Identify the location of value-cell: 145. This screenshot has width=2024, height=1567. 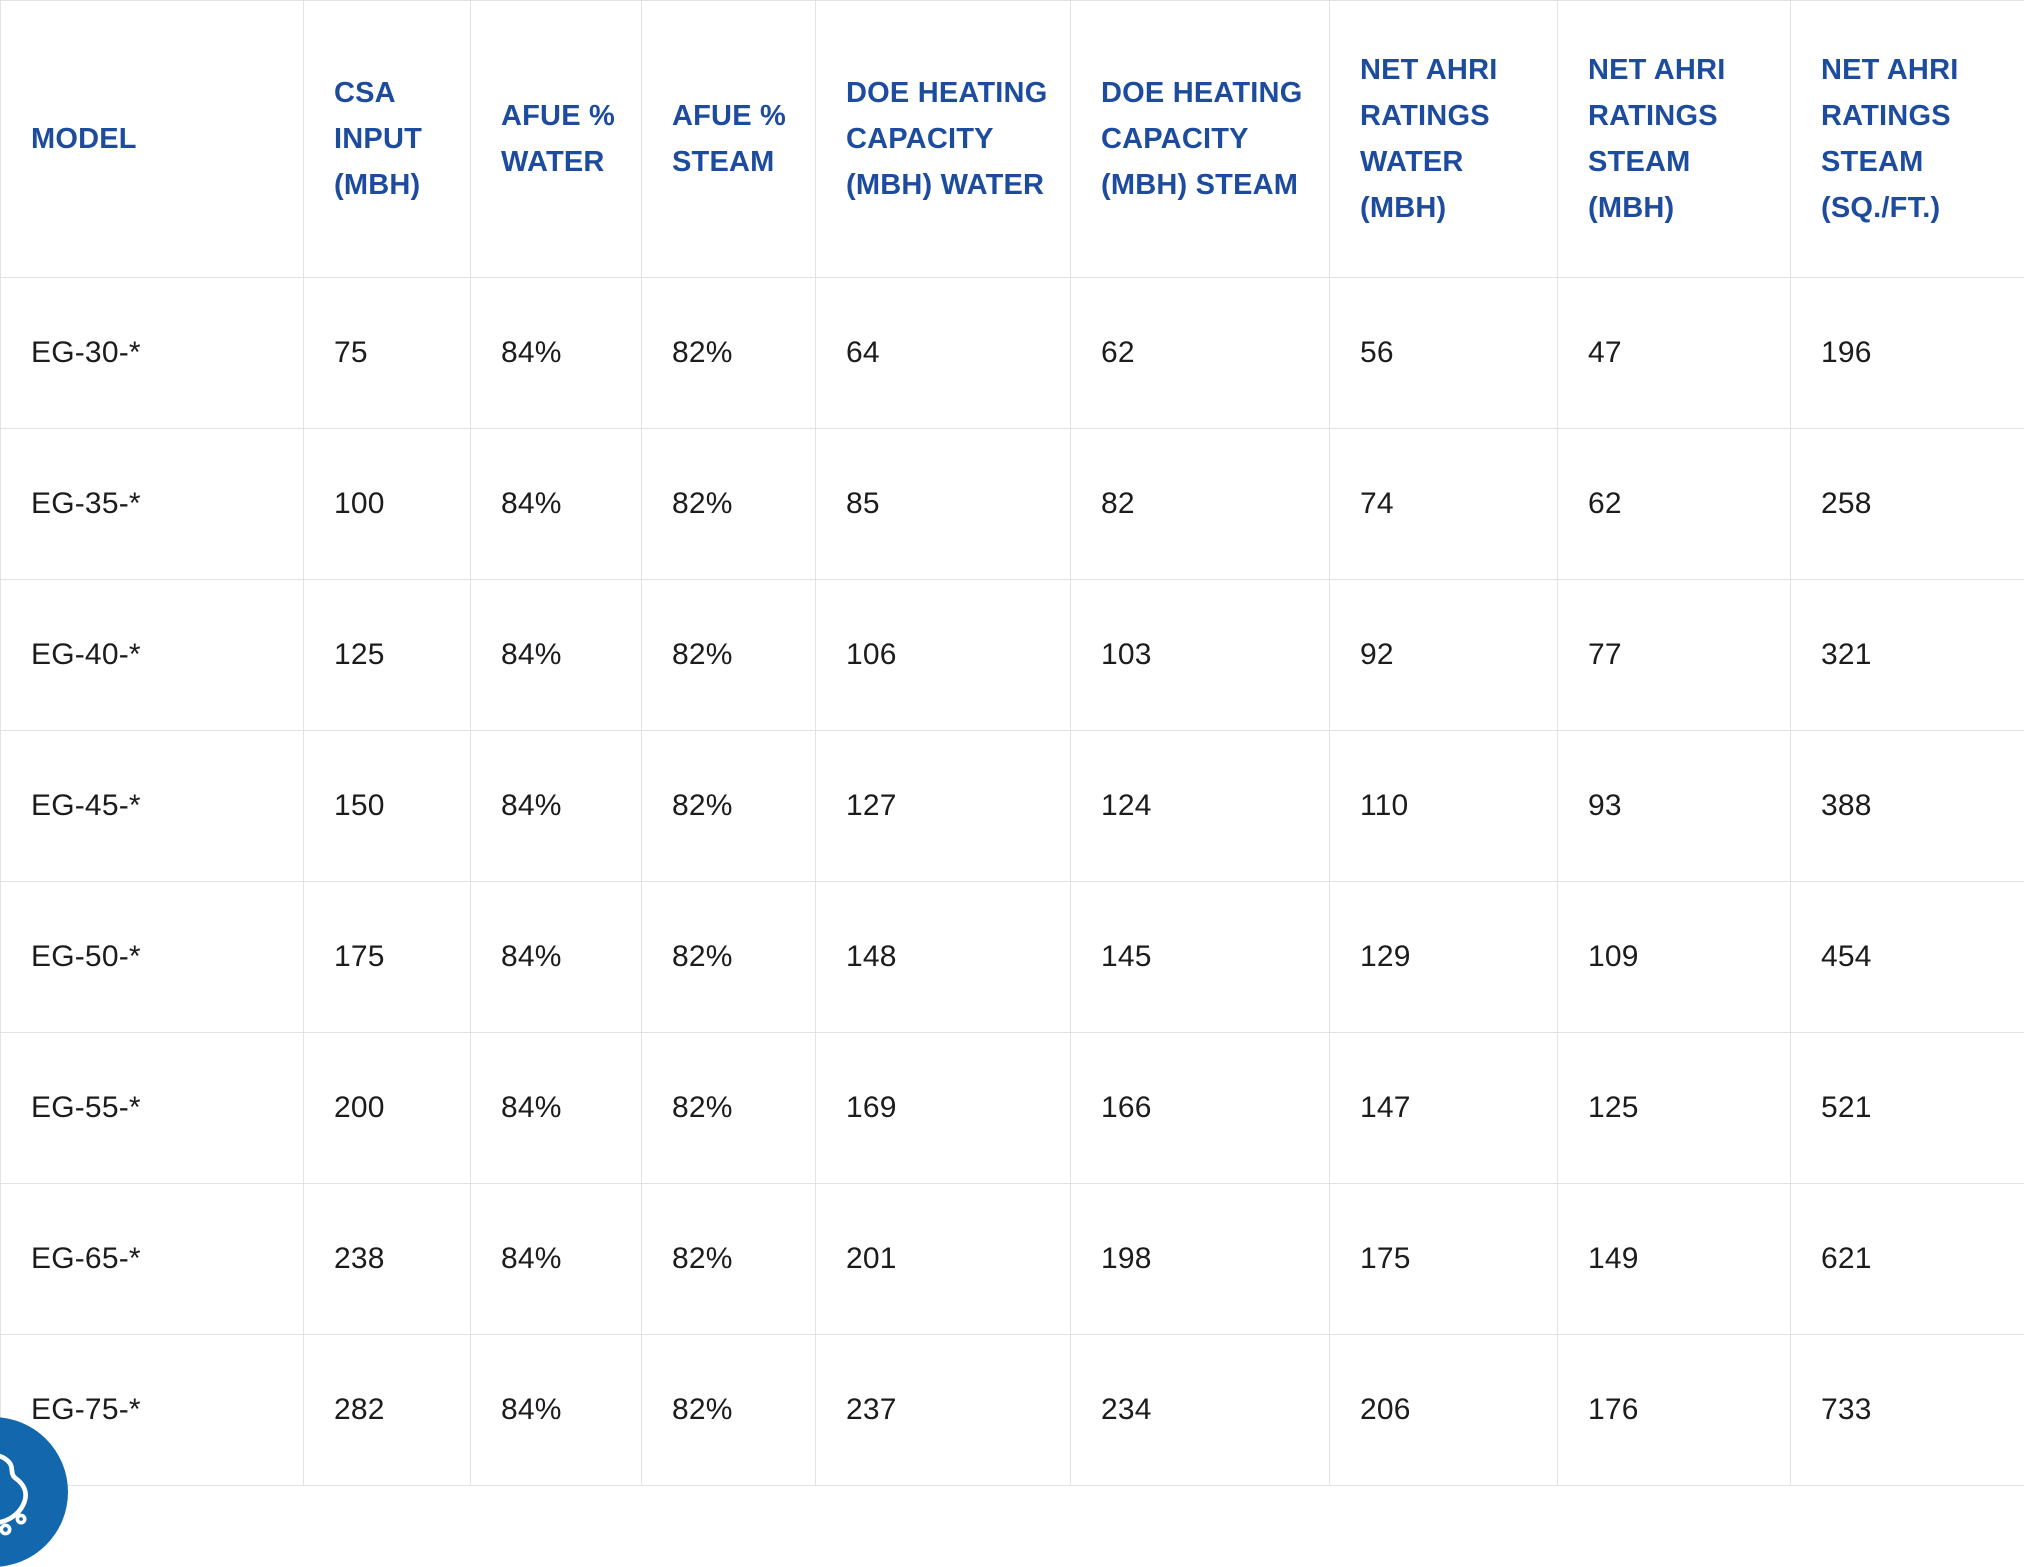
(1200, 957).